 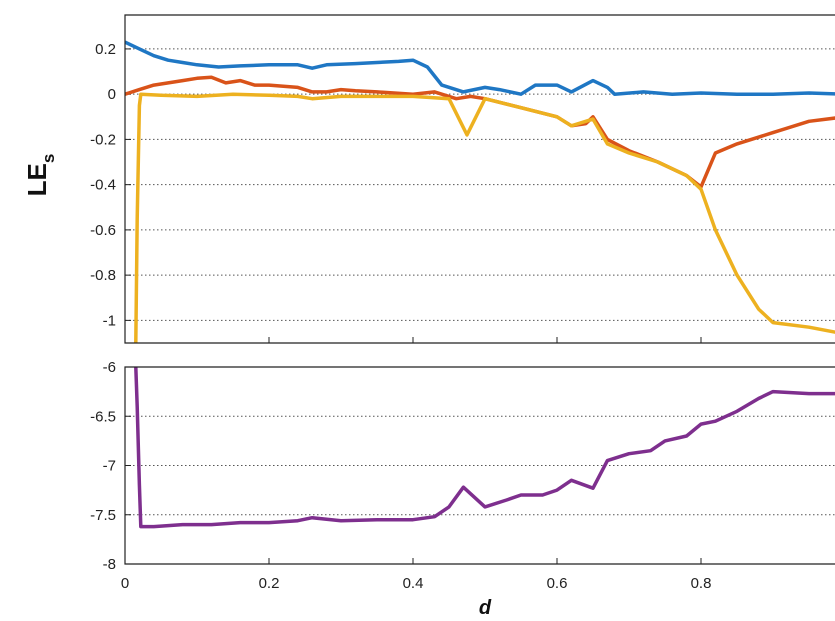 I want to click on y-tick-label: -0.6, so click(x=103, y=230).